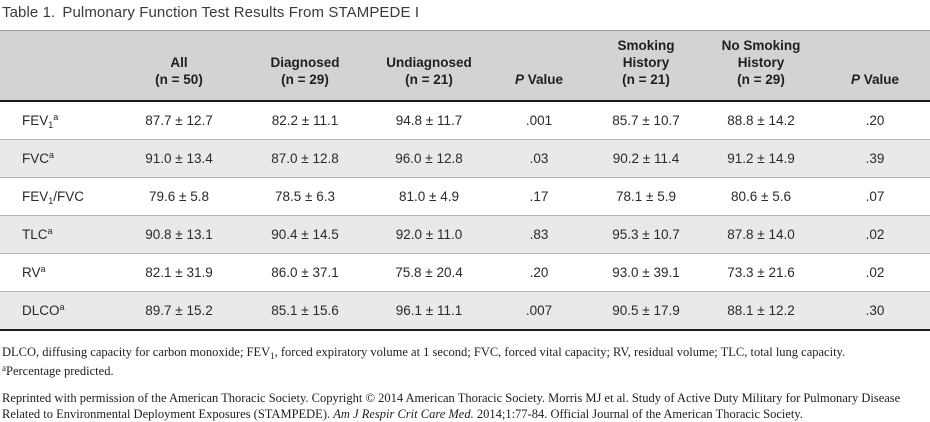 This screenshot has width=930, height=422. Describe the element at coordinates (761, 311) in the screenshot. I see `cell-dlco-no-smoking: 88.1 ± 12.2` at that location.